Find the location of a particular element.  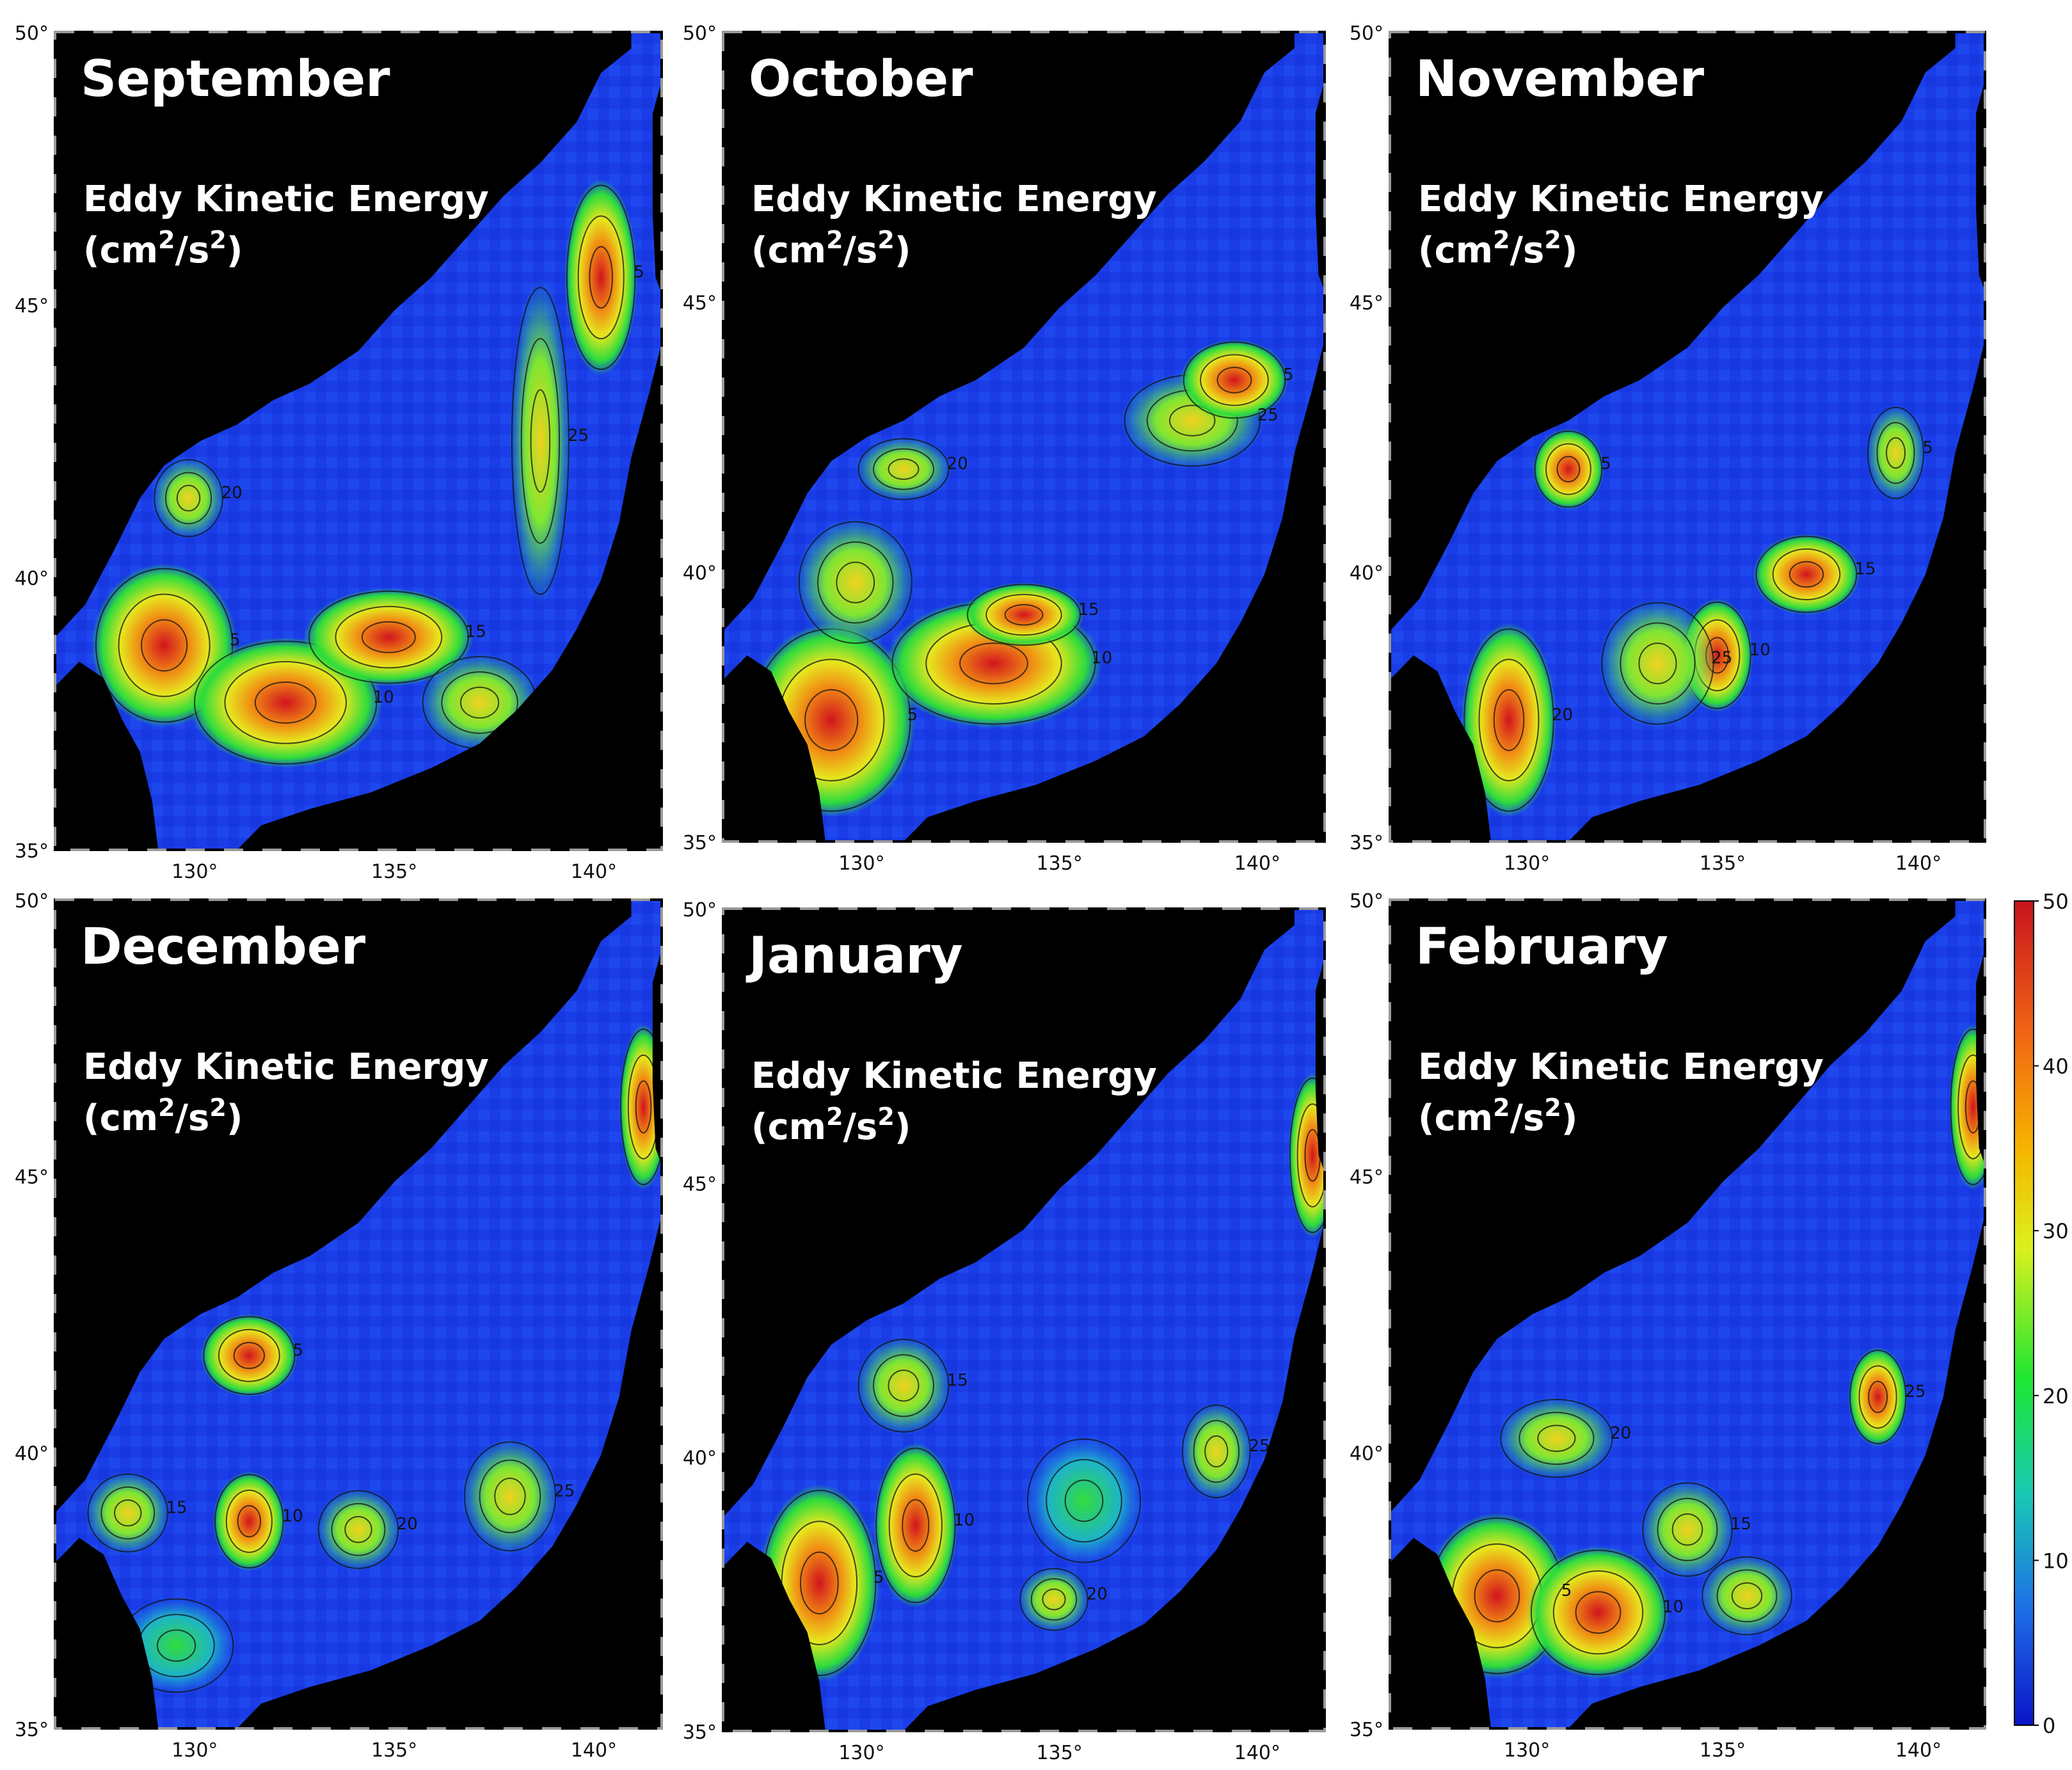

unit-label: (cm2/s2) is located at coordinates (163, 1116).